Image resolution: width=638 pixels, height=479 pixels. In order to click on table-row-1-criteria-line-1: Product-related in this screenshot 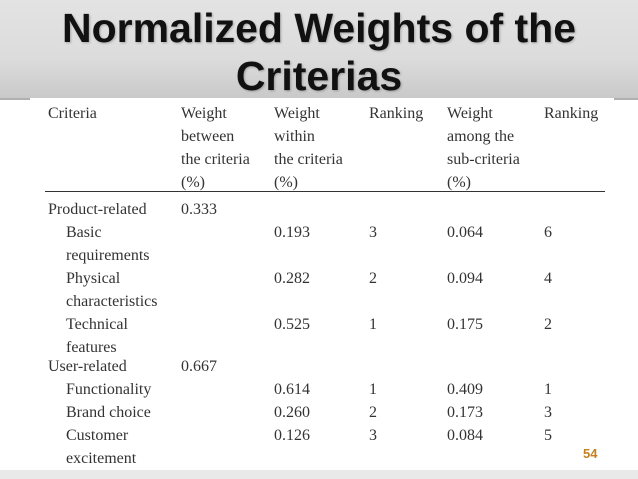, I will do `click(97, 209)`.